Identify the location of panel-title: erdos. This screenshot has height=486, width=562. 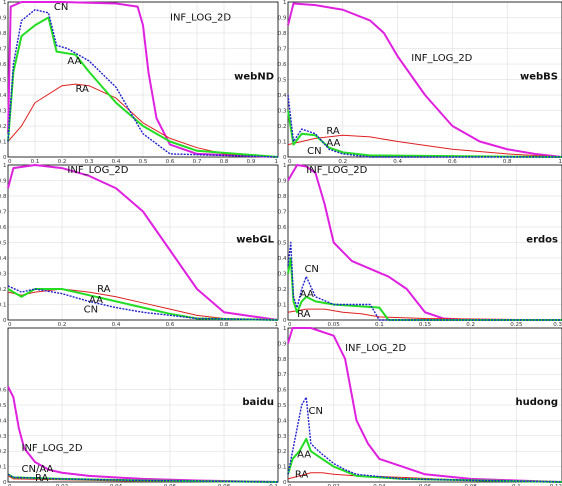
(542, 240).